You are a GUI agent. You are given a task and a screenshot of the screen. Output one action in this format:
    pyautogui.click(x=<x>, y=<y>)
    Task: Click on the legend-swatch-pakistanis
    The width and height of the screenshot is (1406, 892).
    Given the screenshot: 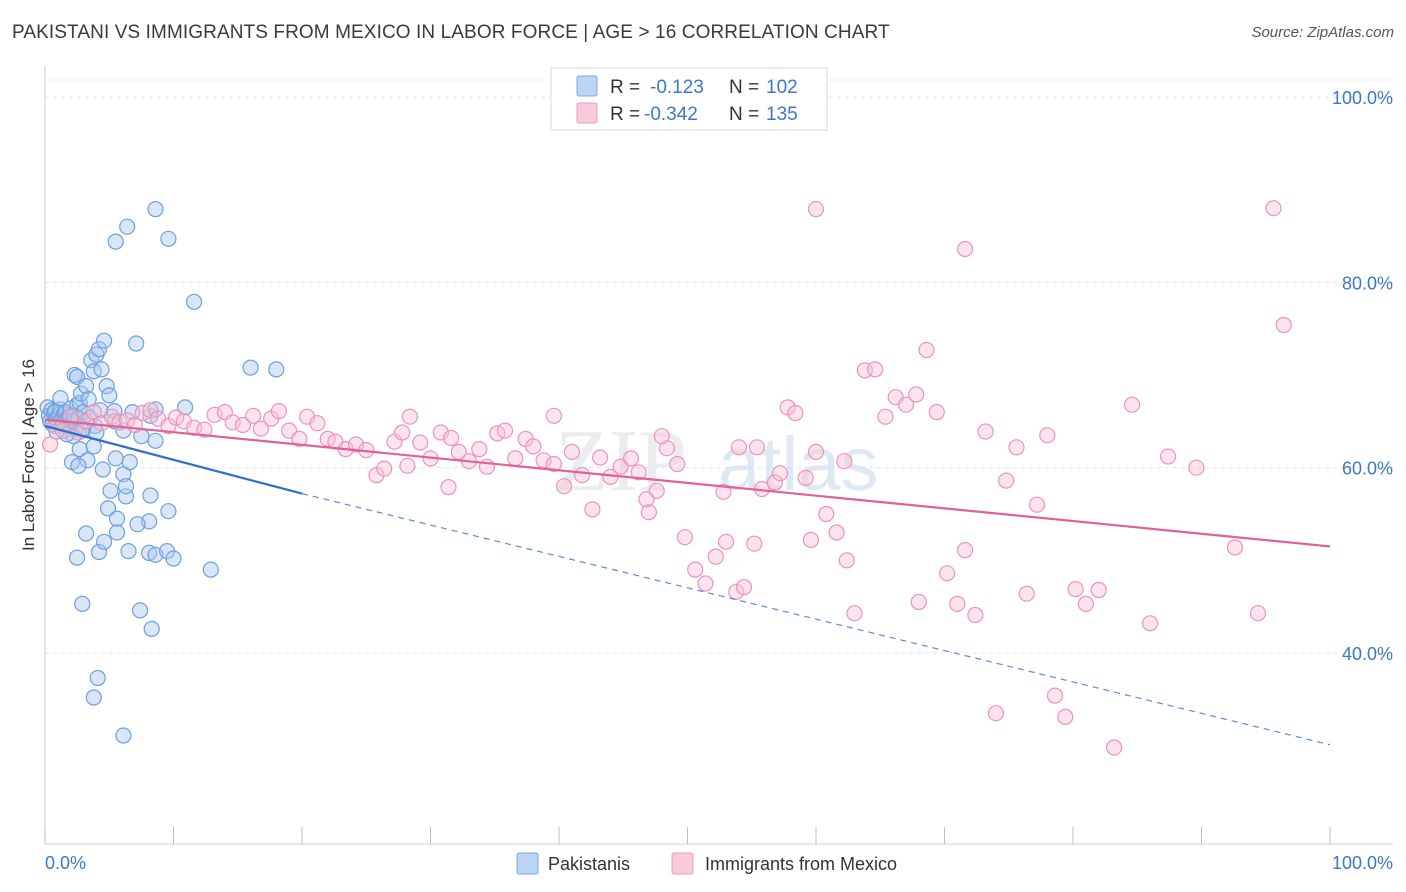 What is the action you would take?
    pyautogui.click(x=587, y=86)
    